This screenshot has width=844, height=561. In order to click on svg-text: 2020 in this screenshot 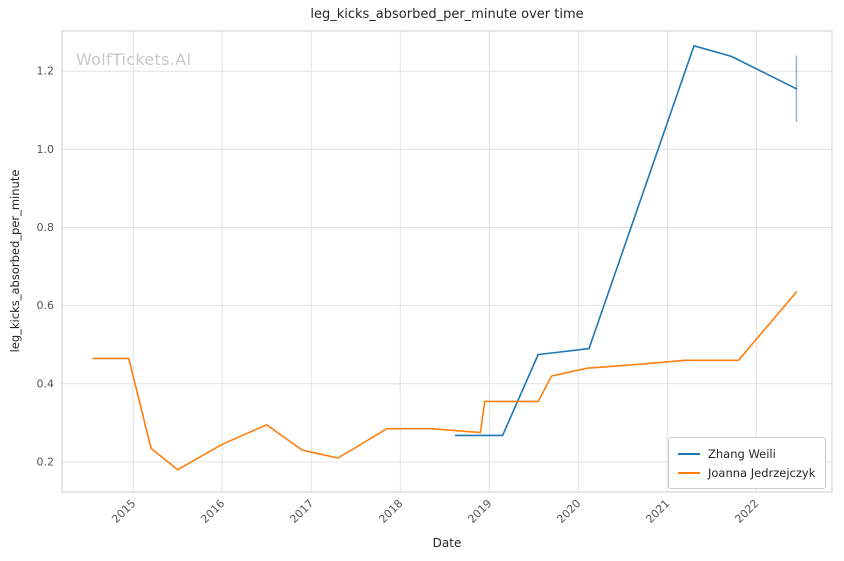, I will do `click(568, 511)`.